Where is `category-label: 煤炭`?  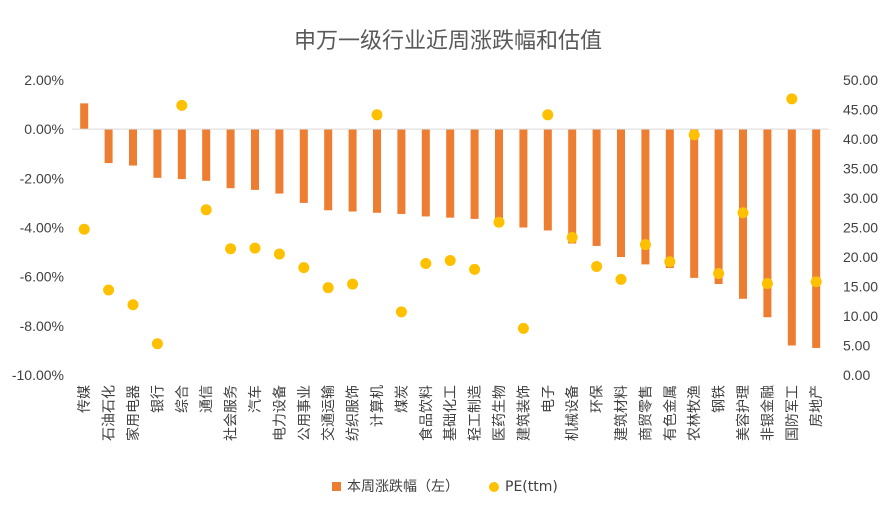 category-label: 煤炭 is located at coordinates (402, 399).